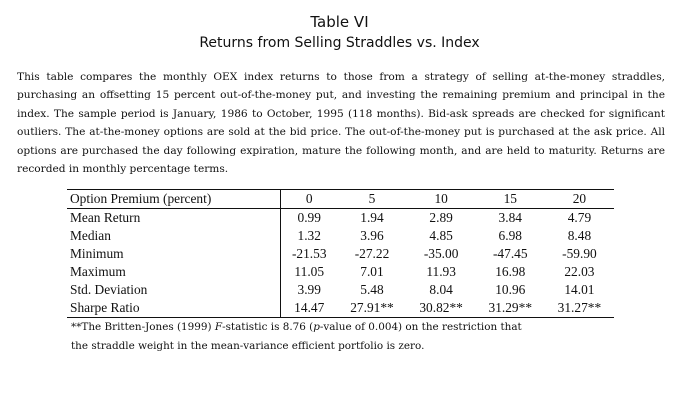 The height and width of the screenshot is (401, 679). What do you see at coordinates (510, 199) in the screenshot?
I see `header-cell: 15` at bounding box center [510, 199].